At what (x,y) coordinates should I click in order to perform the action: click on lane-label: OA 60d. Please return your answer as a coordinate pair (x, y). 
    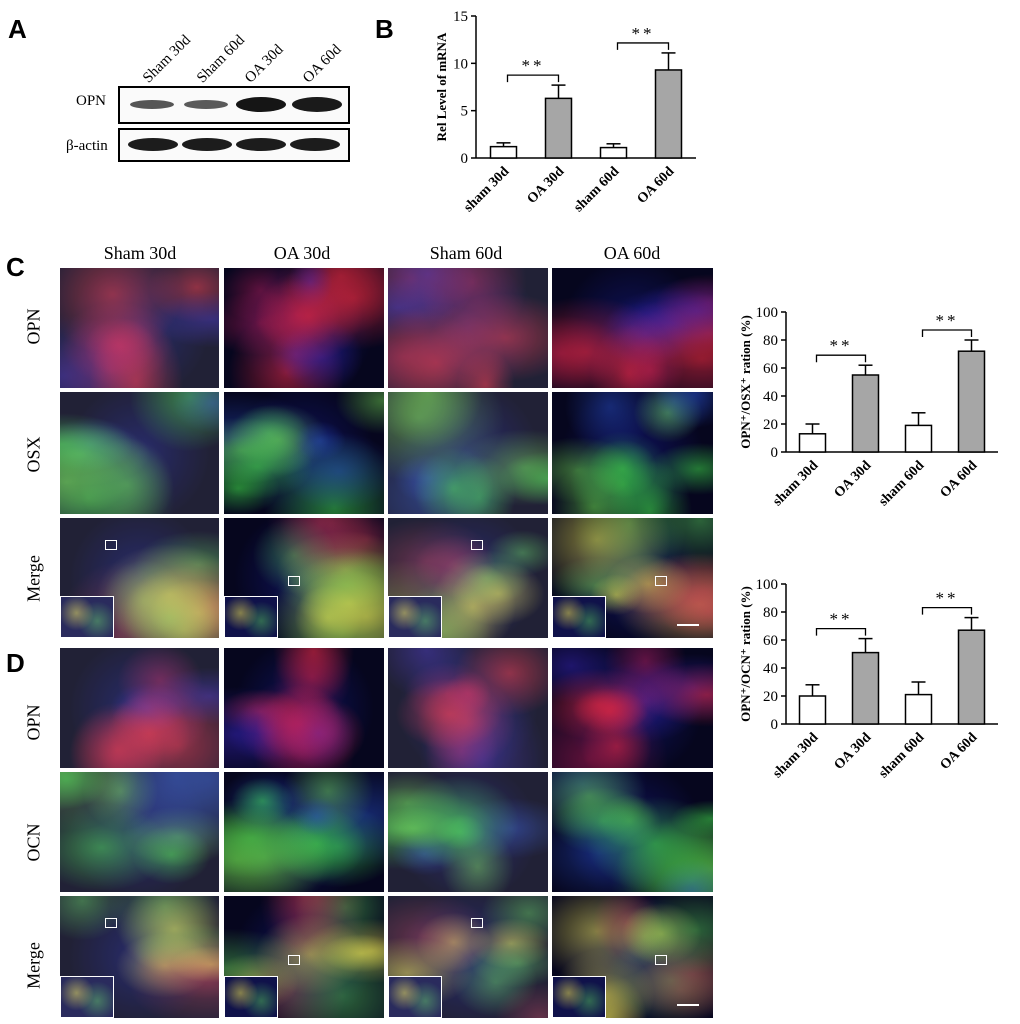
    Looking at the image, I should click on (322, 64).